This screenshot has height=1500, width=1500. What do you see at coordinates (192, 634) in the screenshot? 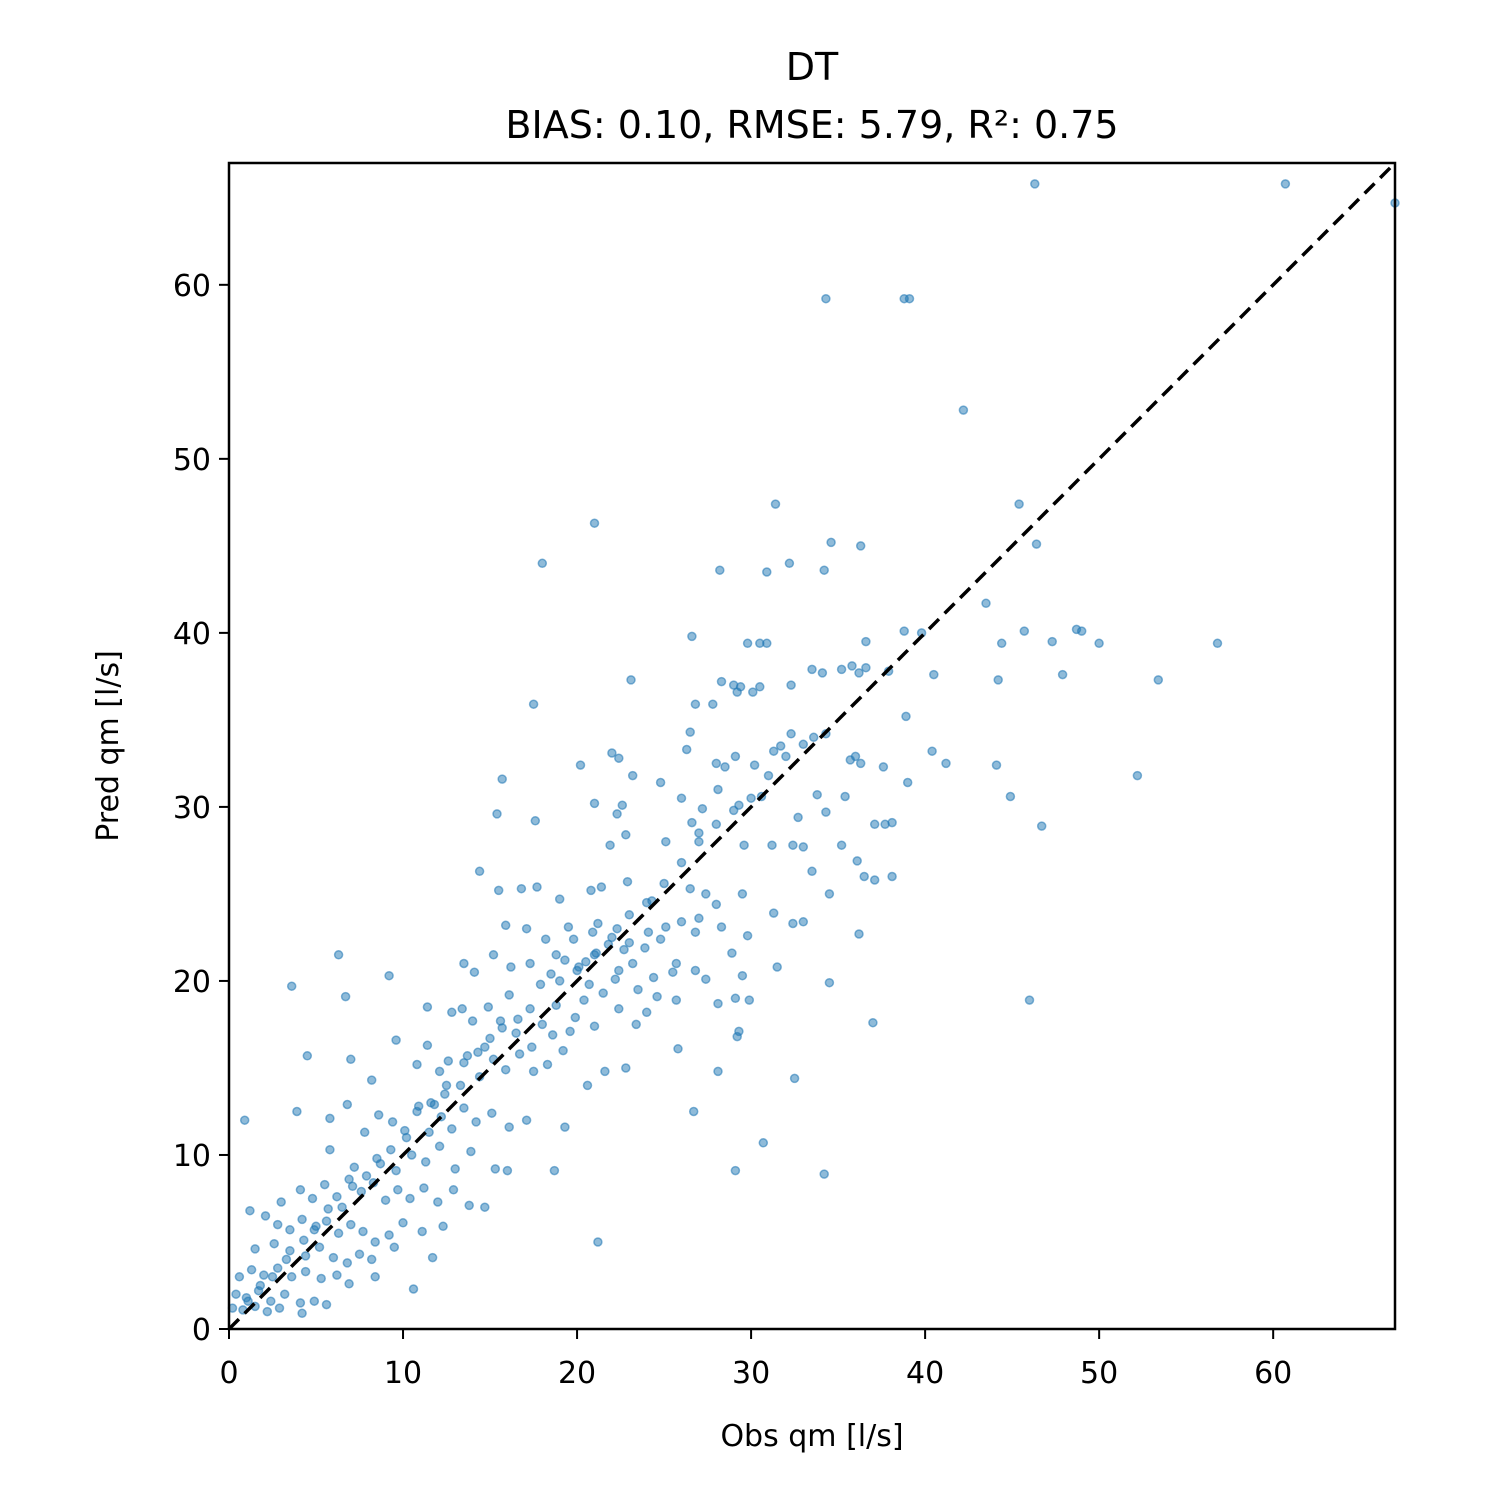
I see `y-tick-label: 40` at bounding box center [192, 634].